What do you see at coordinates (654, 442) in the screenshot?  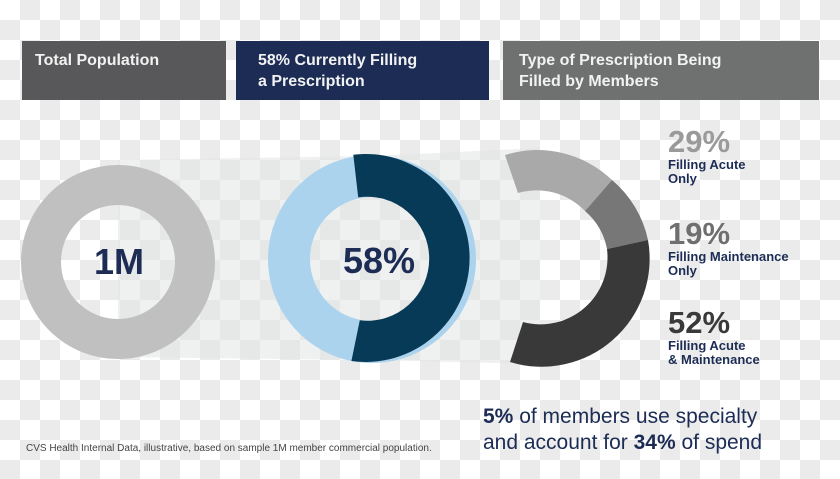 I see `callout-bold-2: 34%` at bounding box center [654, 442].